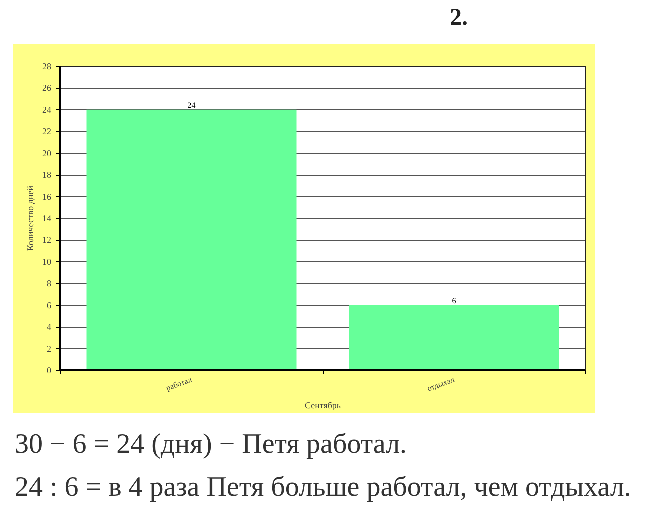 The width and height of the screenshot is (656, 518). I want to click on y-tick-label: 8, so click(49, 283).